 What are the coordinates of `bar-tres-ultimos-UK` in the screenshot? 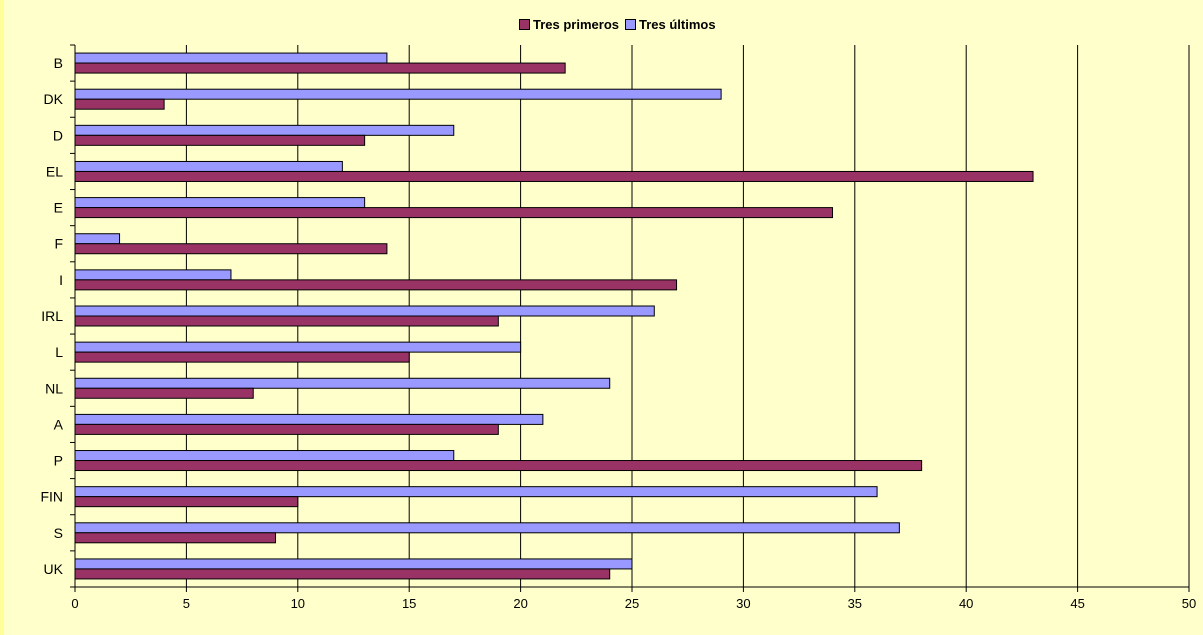 It's located at (353, 564).